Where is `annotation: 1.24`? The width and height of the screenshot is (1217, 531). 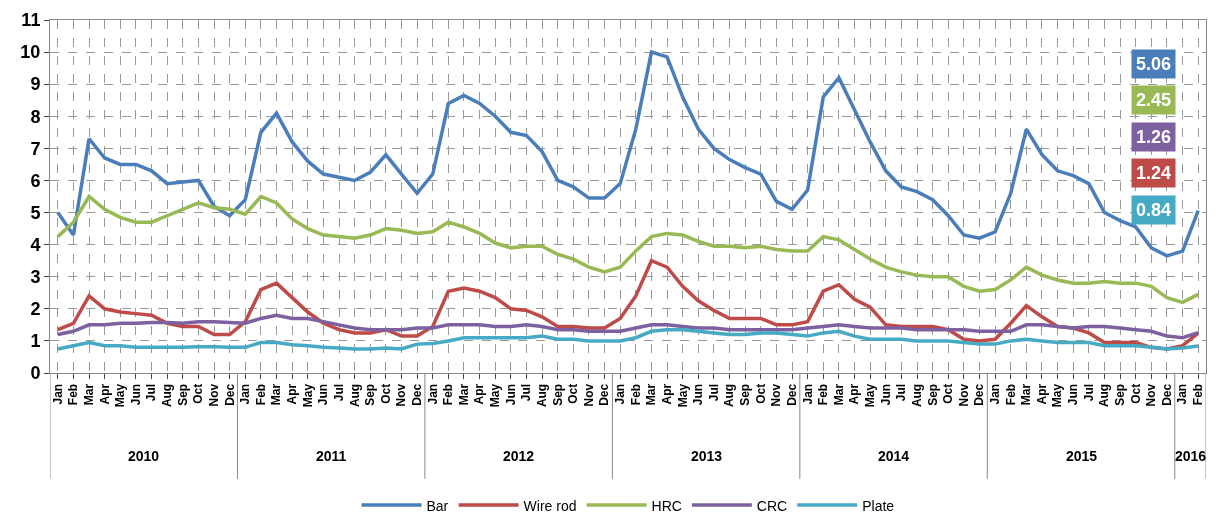
annotation: 1.24 is located at coordinates (1154, 173).